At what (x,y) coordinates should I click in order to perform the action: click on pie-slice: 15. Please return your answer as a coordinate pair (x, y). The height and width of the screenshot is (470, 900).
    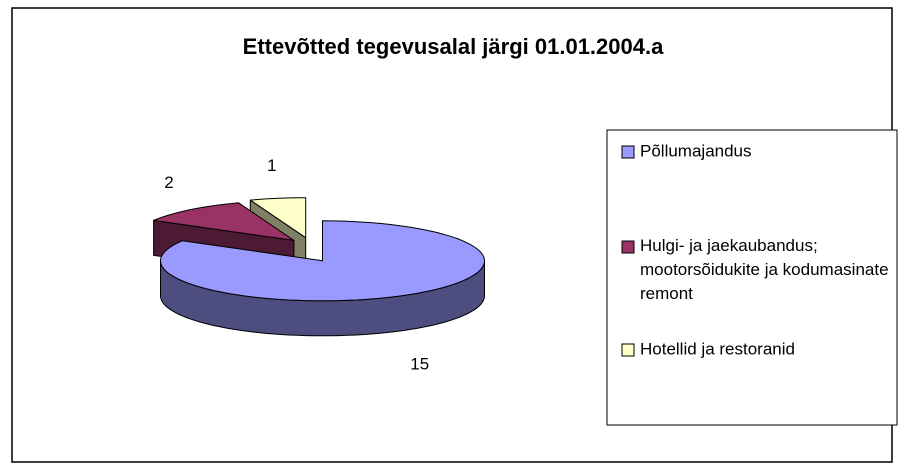
    Looking at the image, I should click on (322, 297).